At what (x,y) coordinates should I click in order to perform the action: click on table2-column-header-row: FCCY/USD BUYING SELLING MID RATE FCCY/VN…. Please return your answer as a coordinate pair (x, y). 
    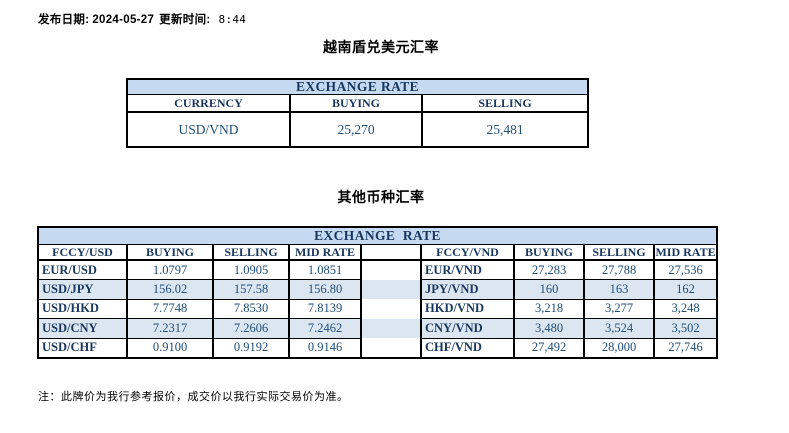
    Looking at the image, I should click on (378, 252).